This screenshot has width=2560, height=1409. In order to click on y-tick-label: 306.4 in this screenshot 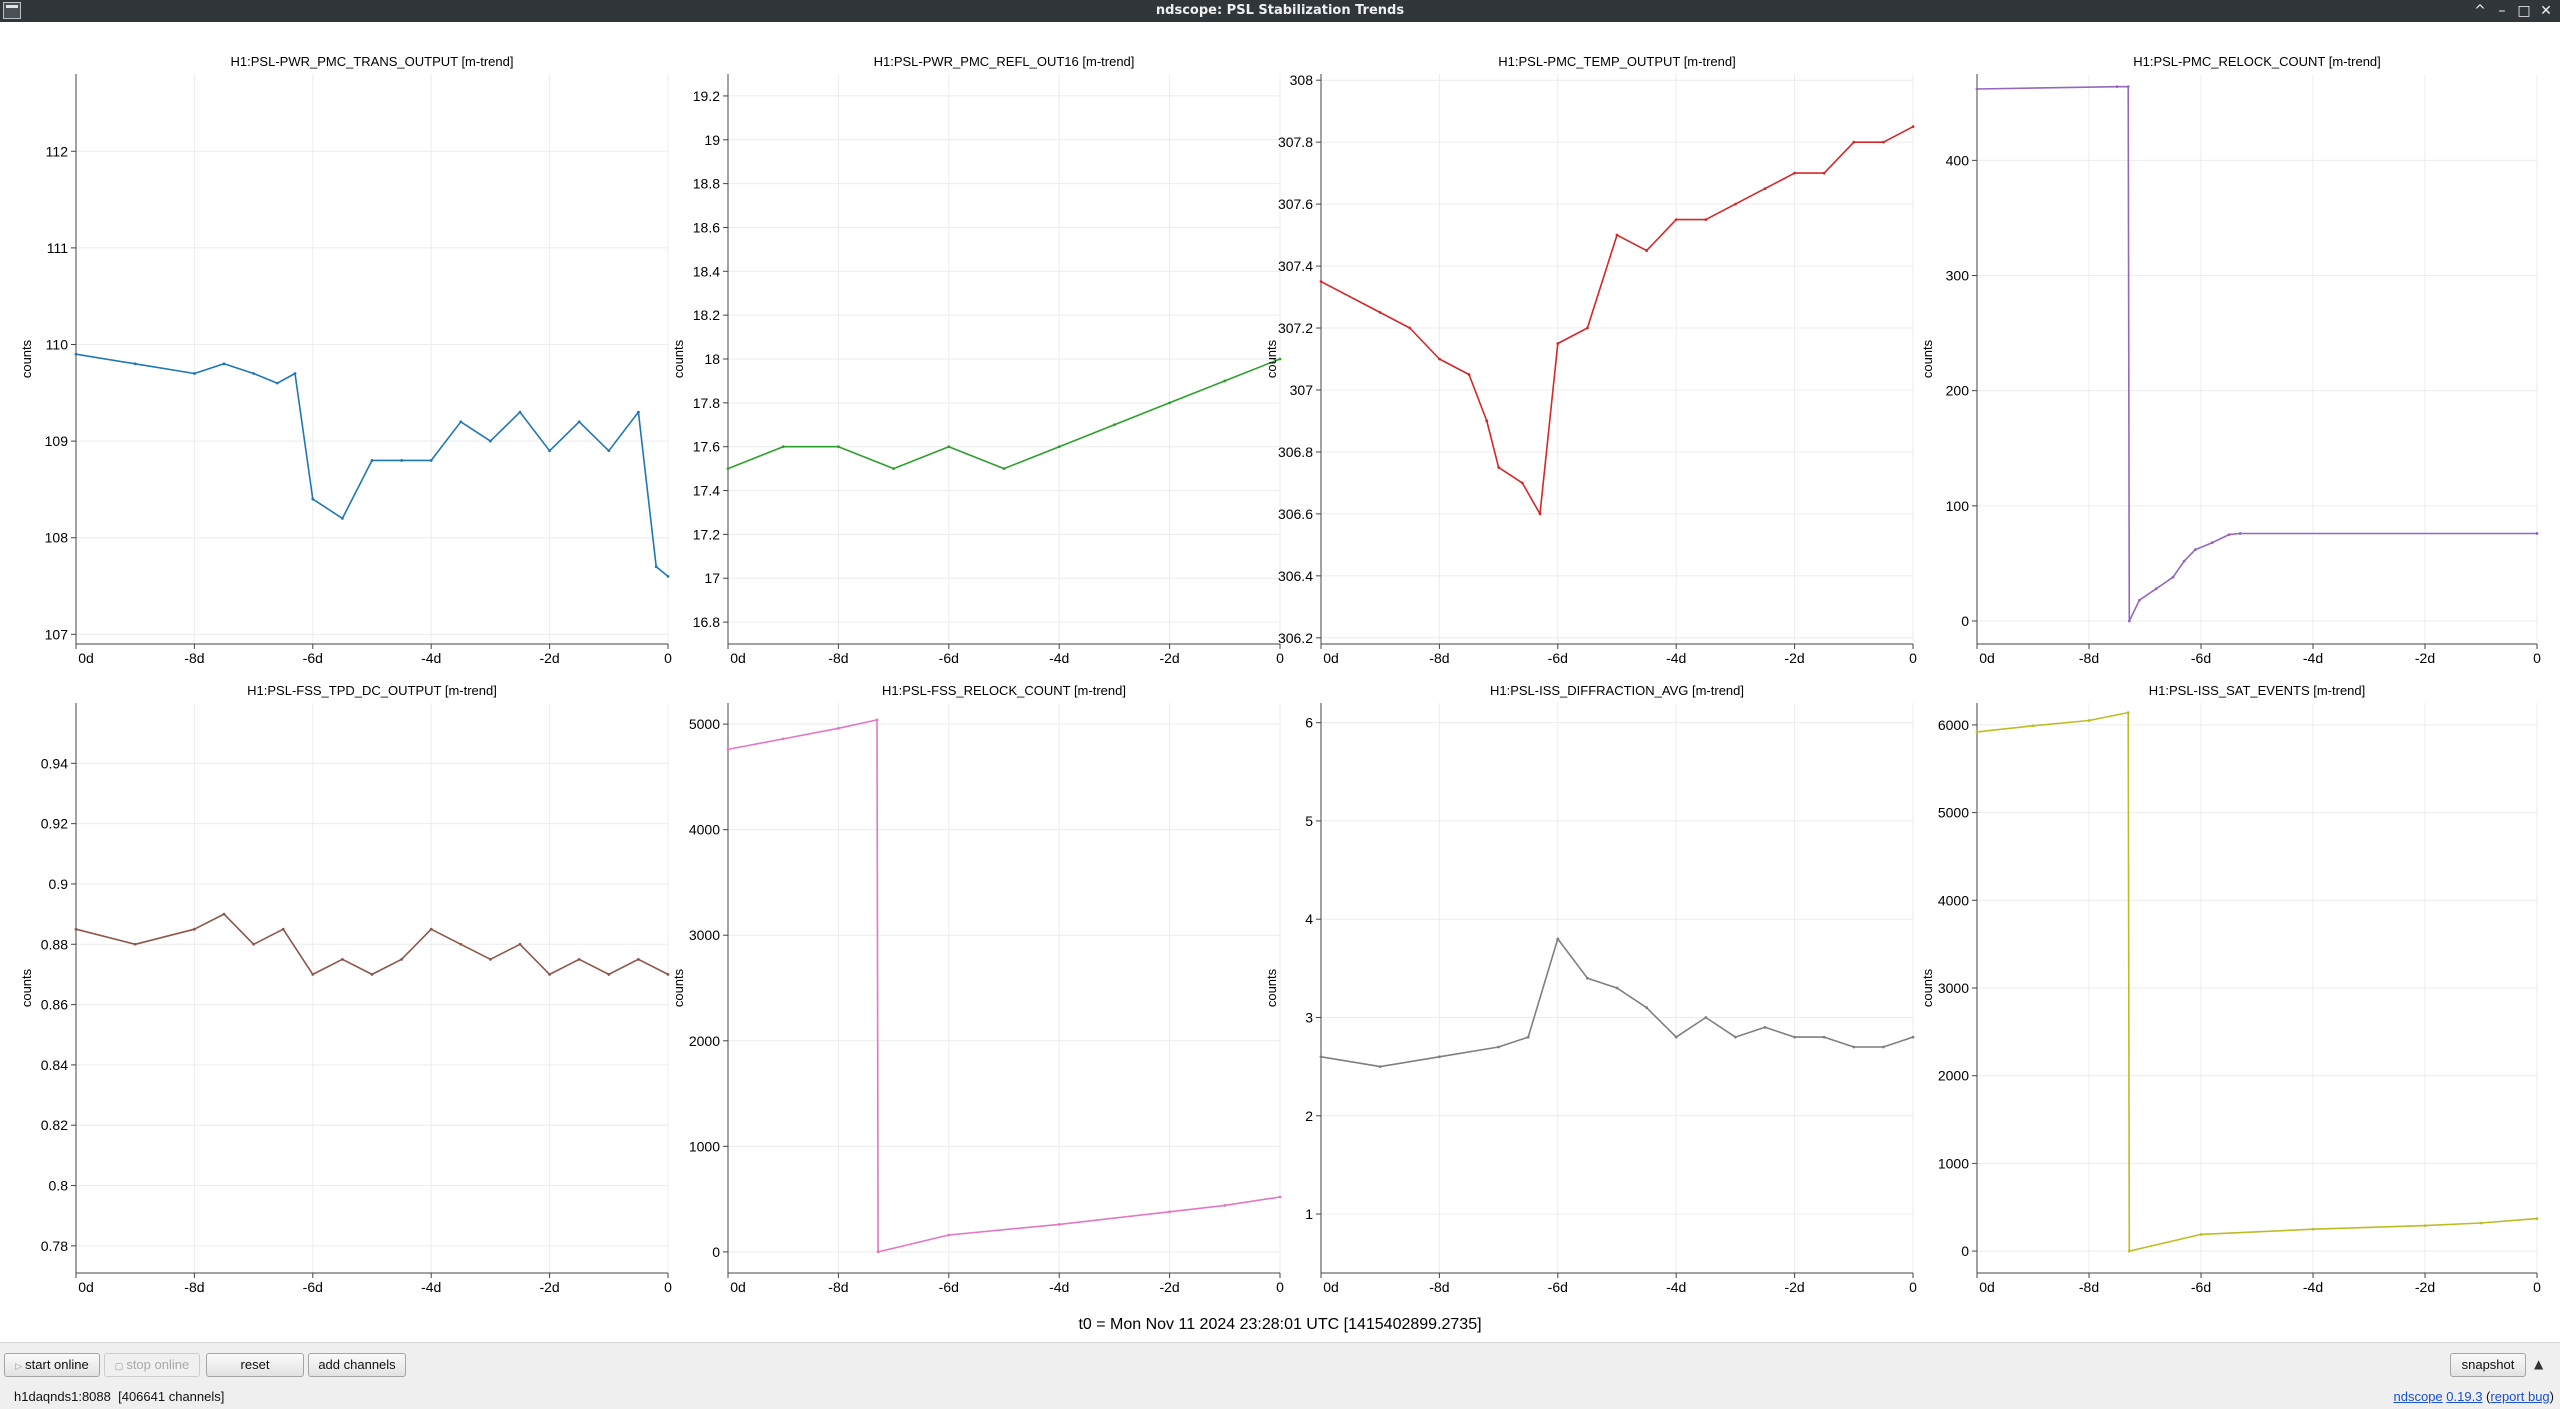, I will do `click(1295, 576)`.